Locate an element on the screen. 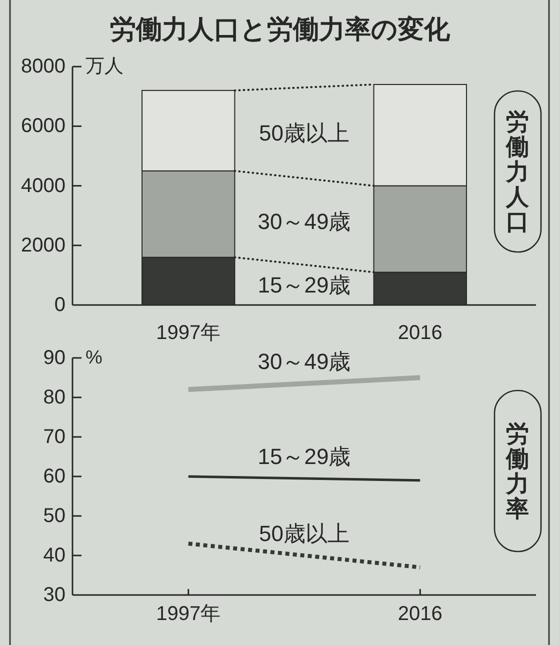 This screenshot has height=645, width=559. ytick-label: 30 is located at coordinates (54, 595).